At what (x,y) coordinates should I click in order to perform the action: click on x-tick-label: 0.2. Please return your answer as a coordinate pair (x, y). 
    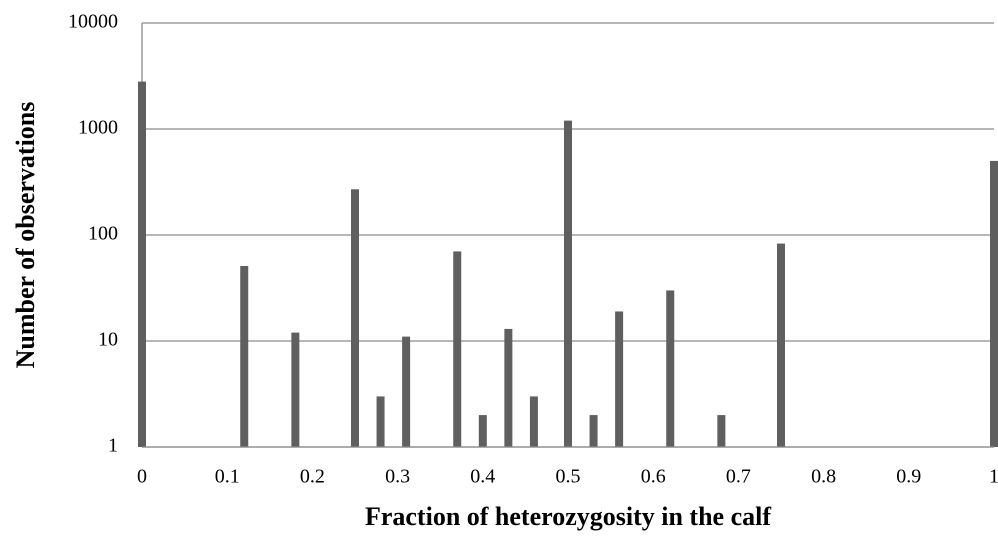
    Looking at the image, I should click on (312, 477).